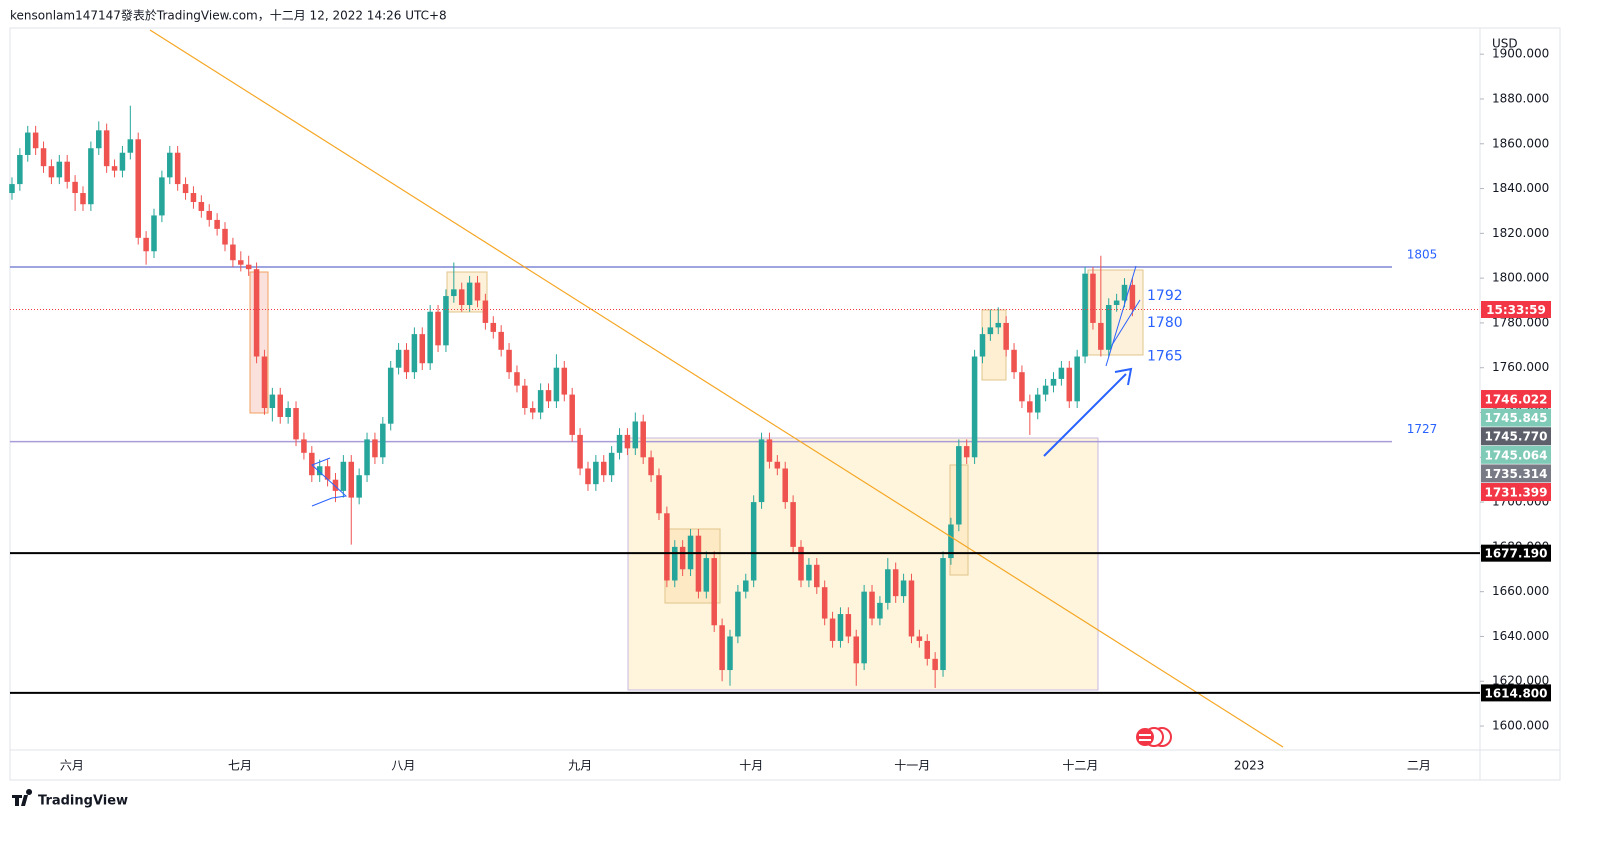  What do you see at coordinates (1165, 323) in the screenshot?
I see `annotation: 1780` at bounding box center [1165, 323].